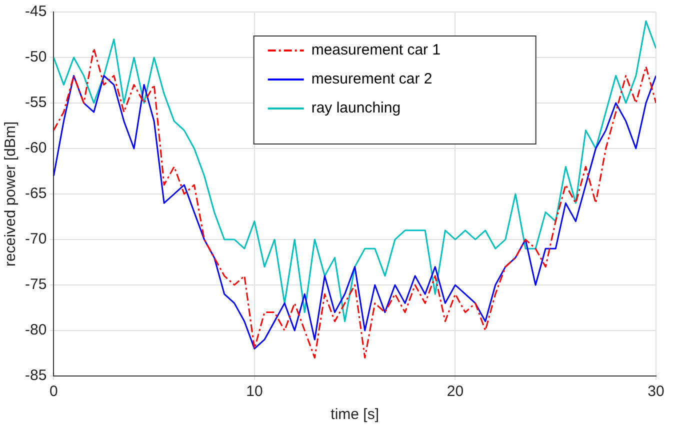 This screenshot has width=686, height=426. I want to click on x-tick-label: 0, so click(54, 391).